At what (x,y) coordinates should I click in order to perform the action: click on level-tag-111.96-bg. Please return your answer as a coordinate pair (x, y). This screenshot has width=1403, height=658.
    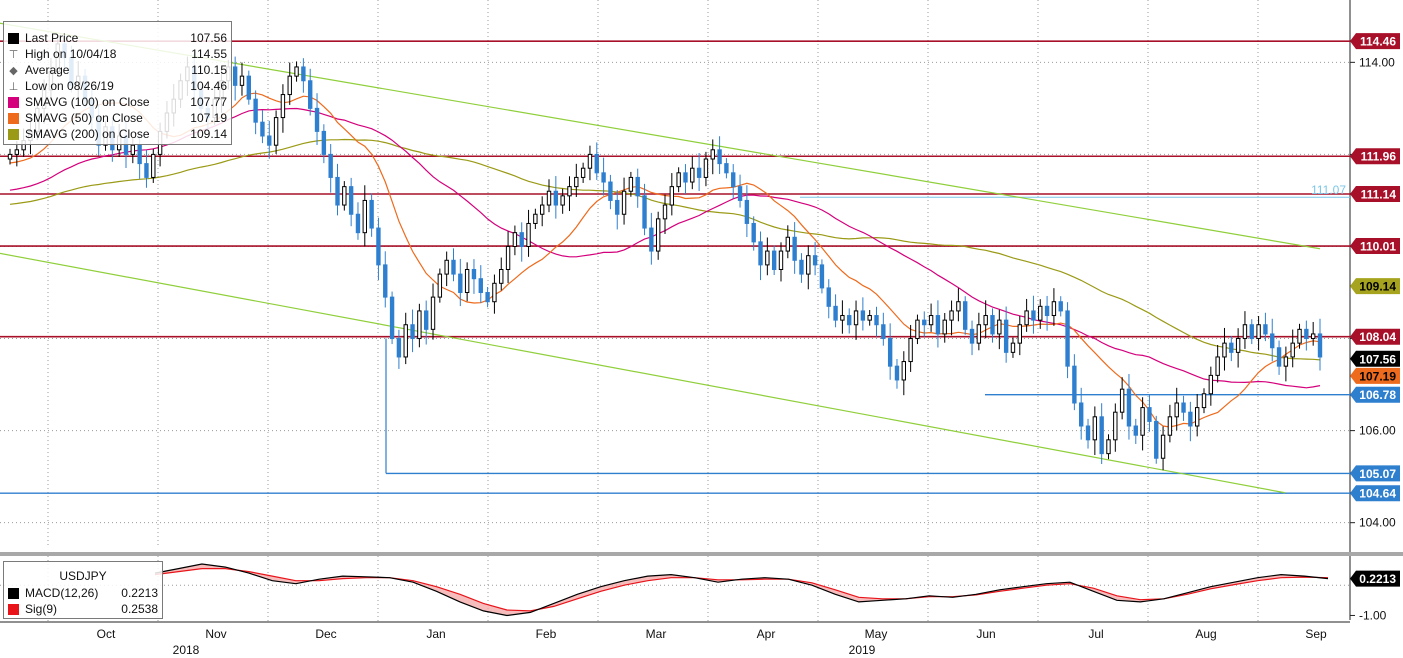
    Looking at the image, I should click on (1375, 156).